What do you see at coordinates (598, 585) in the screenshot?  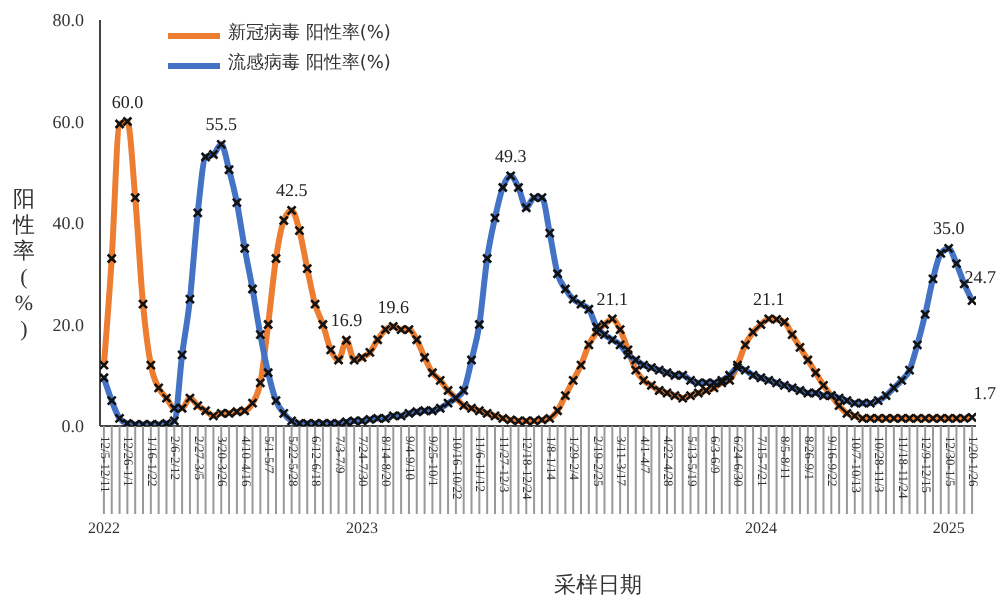 I see `x-axis-title: 采样日期` at bounding box center [598, 585].